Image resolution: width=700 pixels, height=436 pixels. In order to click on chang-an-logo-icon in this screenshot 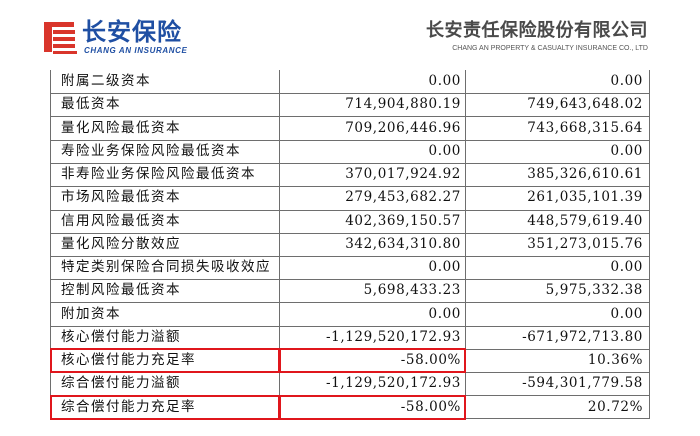, I will do `click(60, 38)`.